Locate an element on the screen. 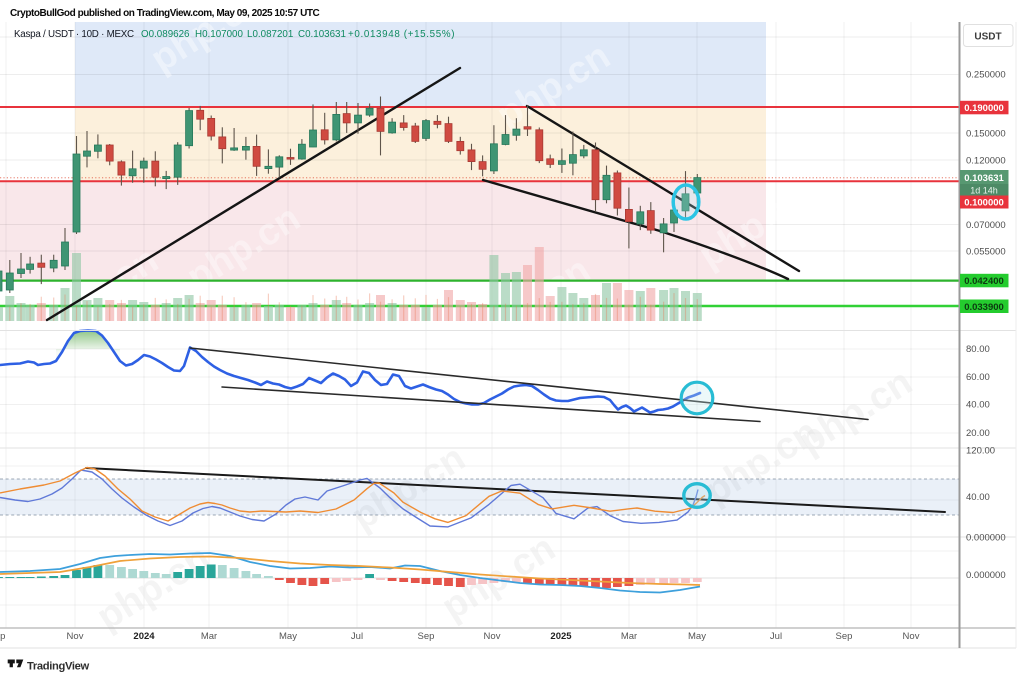  svg-text: +0.013948 (+15.55%) is located at coordinates (401, 34).